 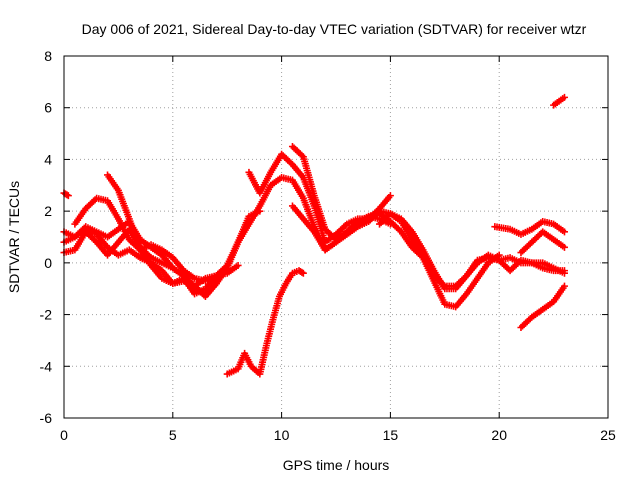 I want to click on y-axis-label: SDTVAR / TECUs, so click(x=14, y=237).